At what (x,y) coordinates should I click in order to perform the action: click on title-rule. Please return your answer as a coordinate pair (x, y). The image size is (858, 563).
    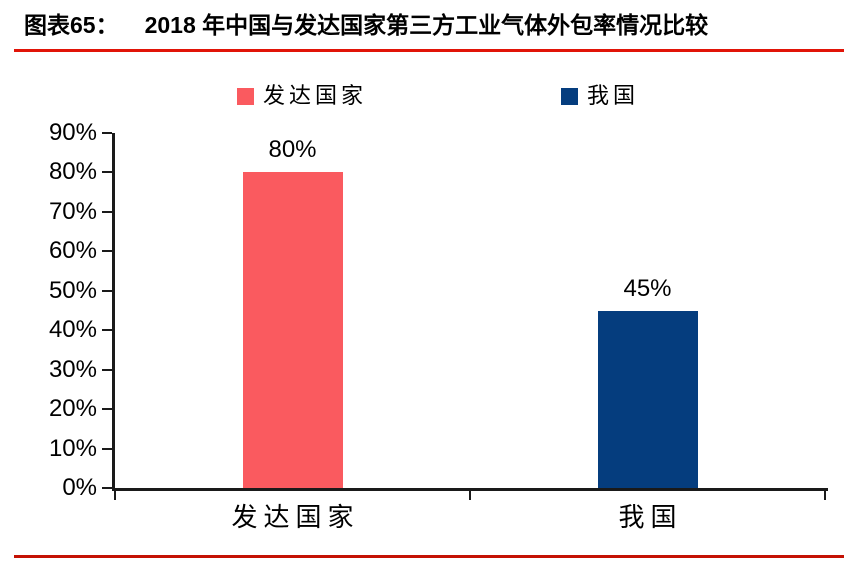
    Looking at the image, I should click on (429, 50).